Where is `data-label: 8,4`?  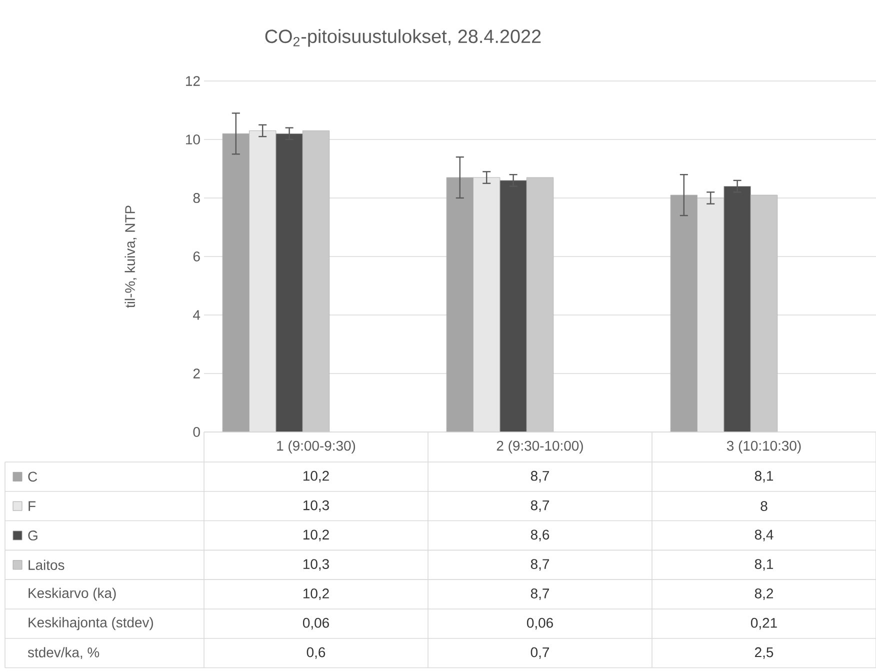
data-label: 8,4 is located at coordinates (764, 536).